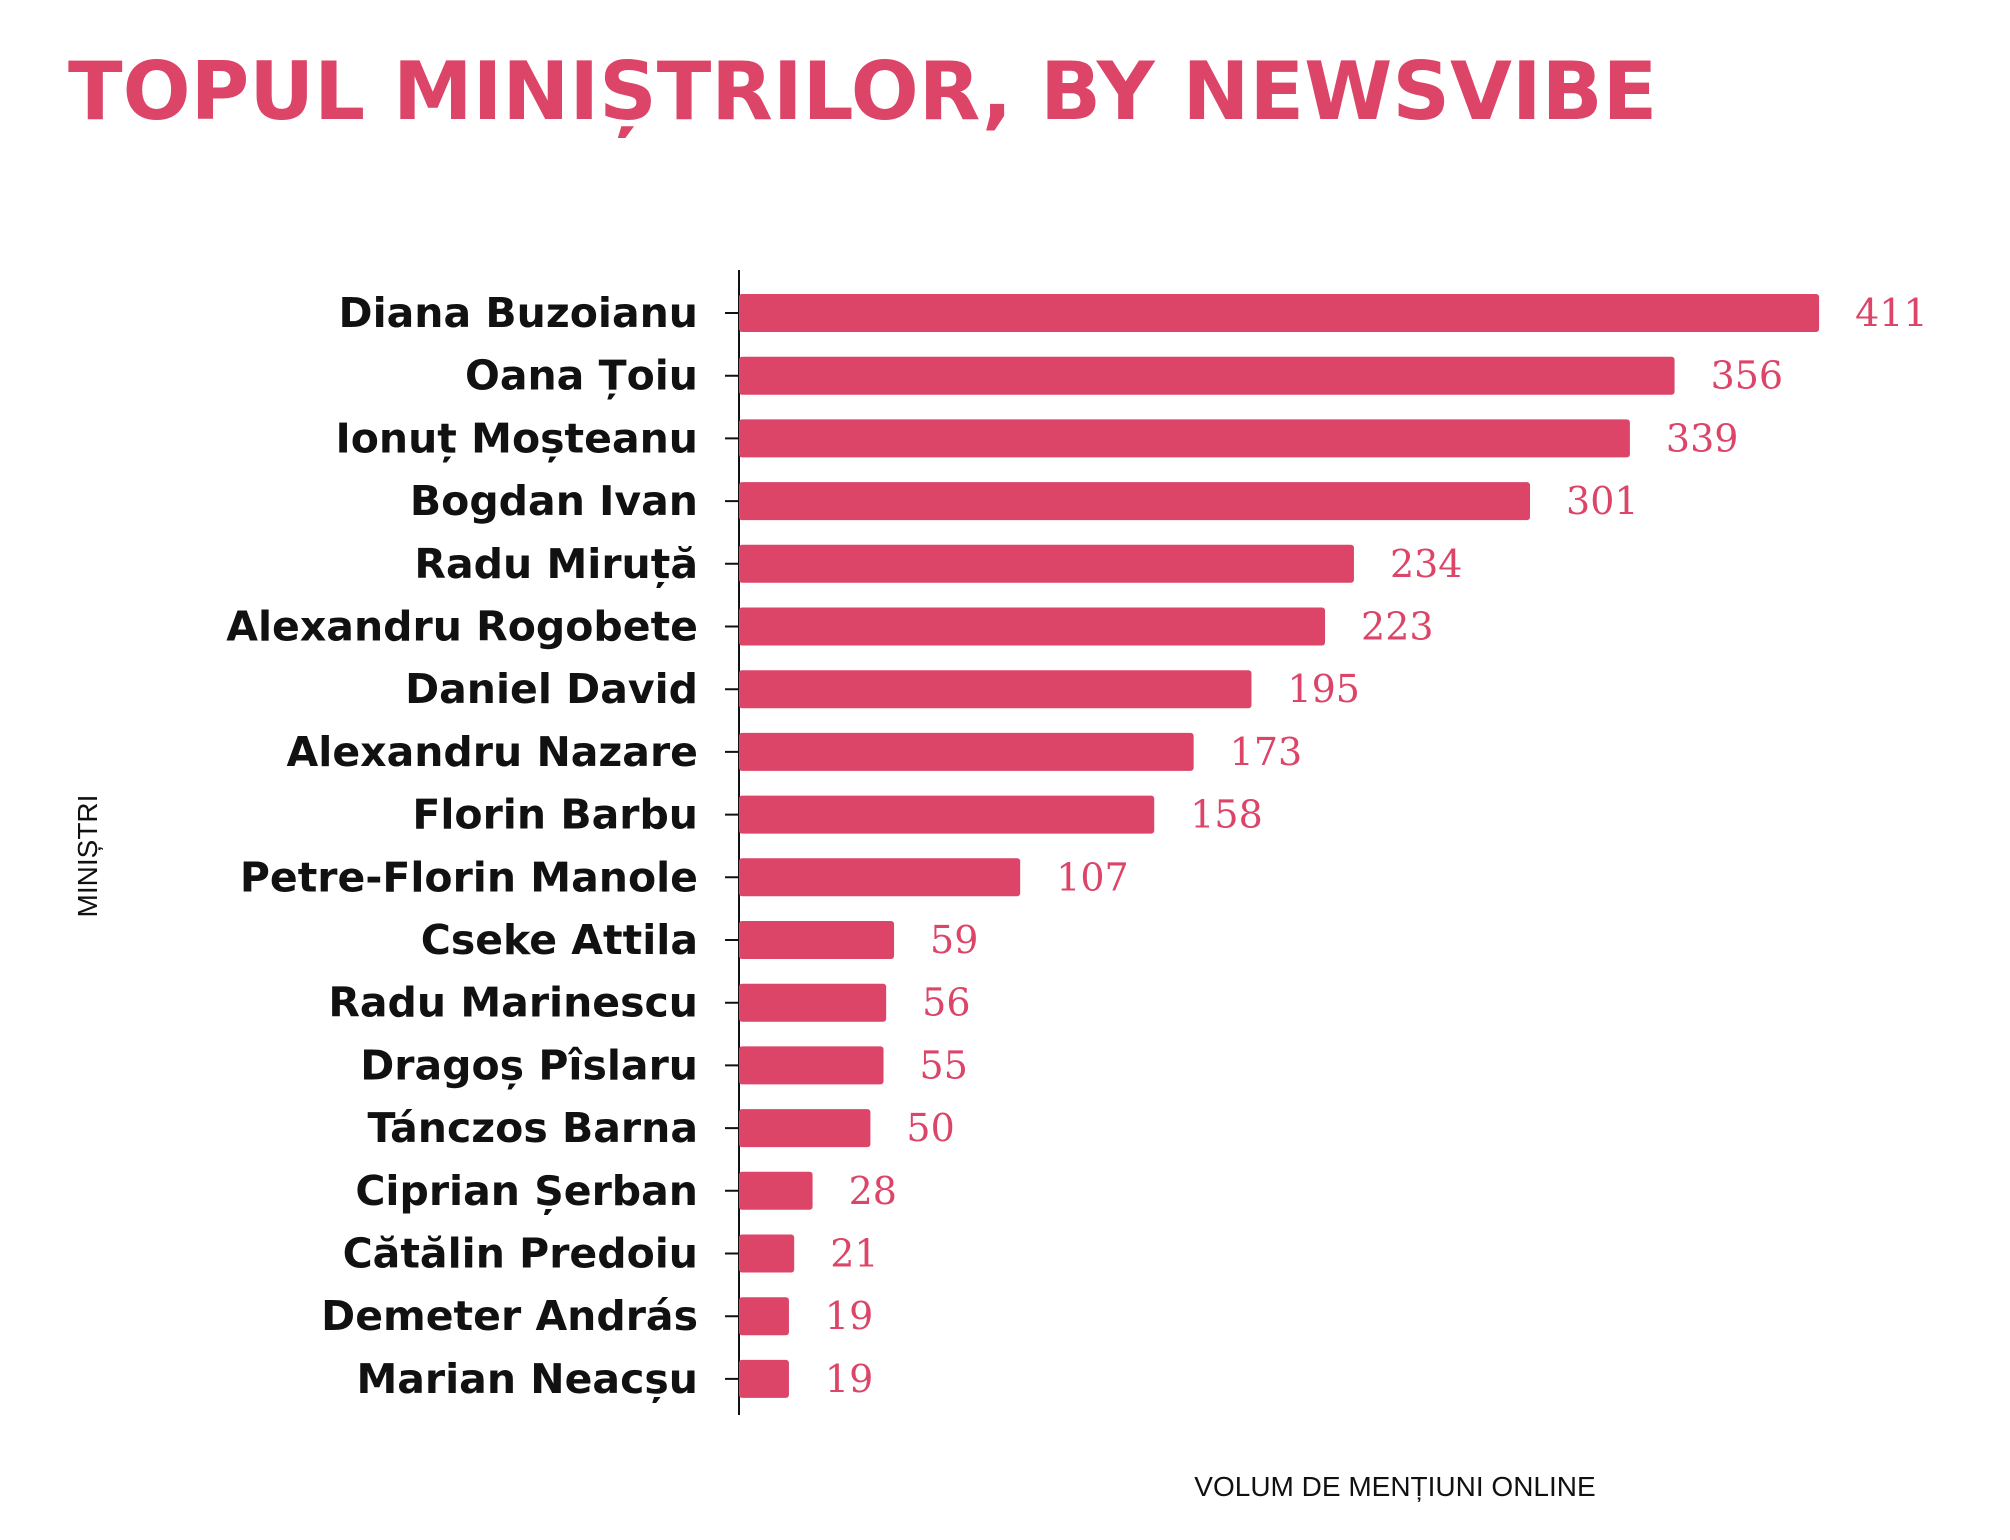 The height and width of the screenshot is (1540, 2010). What do you see at coordinates (854, 1254) in the screenshot?
I see `data-label: 21` at bounding box center [854, 1254].